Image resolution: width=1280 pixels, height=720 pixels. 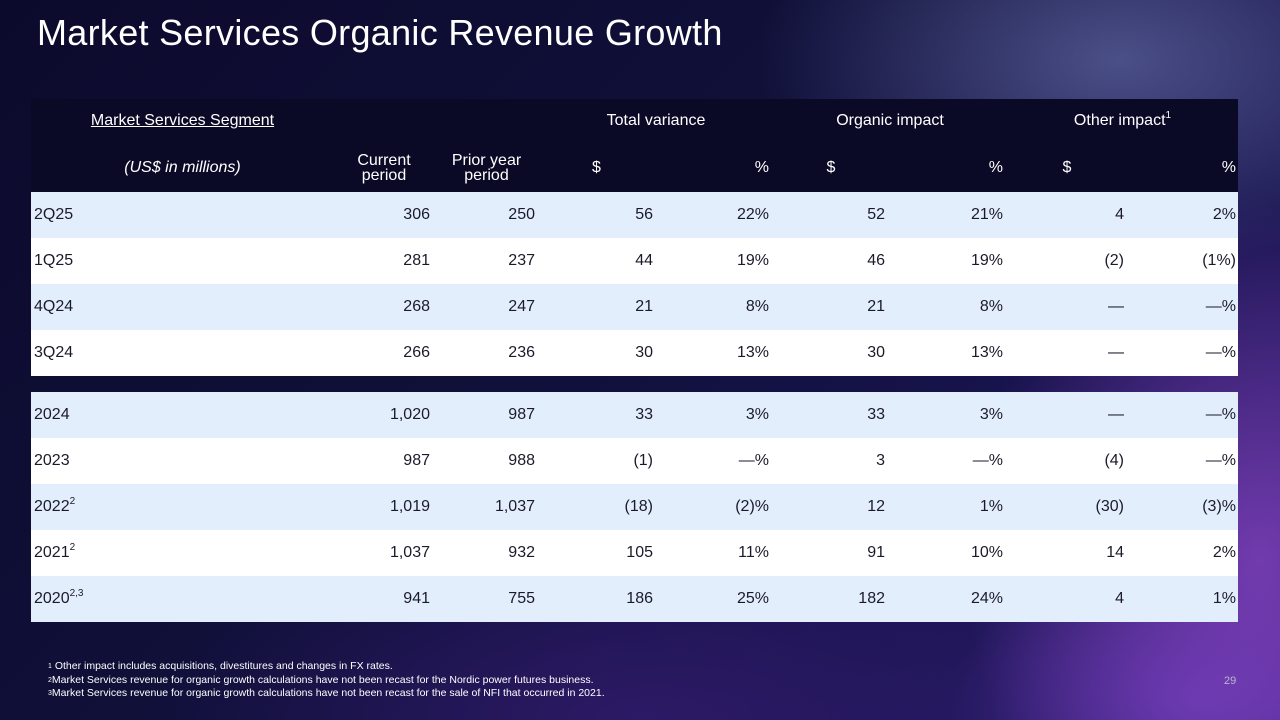 What do you see at coordinates (521, 552) in the screenshot?
I see `cell-prior: 932` at bounding box center [521, 552].